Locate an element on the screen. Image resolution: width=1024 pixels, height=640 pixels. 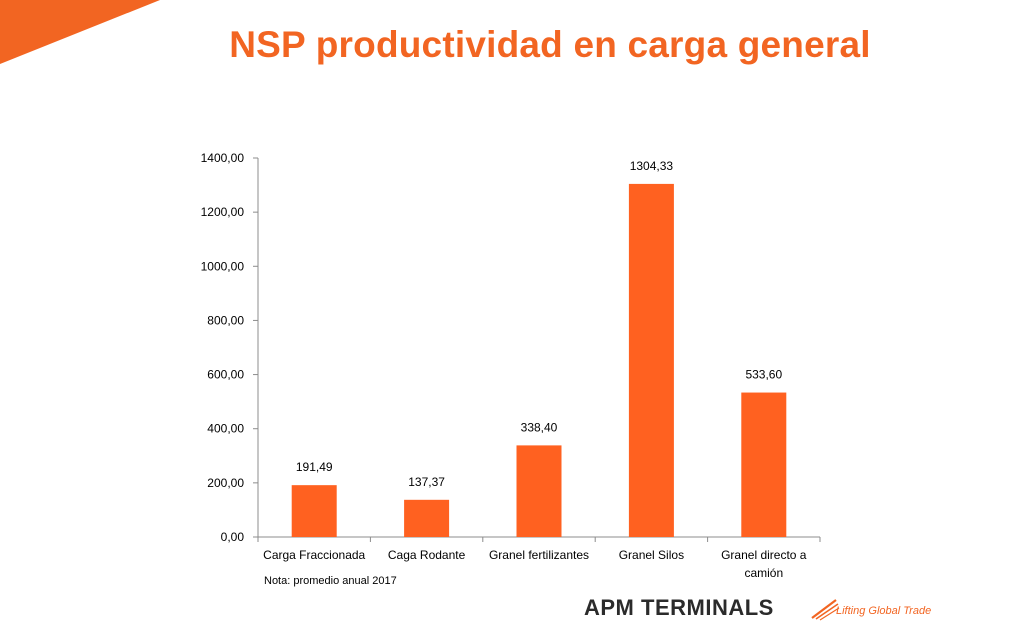
data-label: 533,60 is located at coordinates (763, 375).